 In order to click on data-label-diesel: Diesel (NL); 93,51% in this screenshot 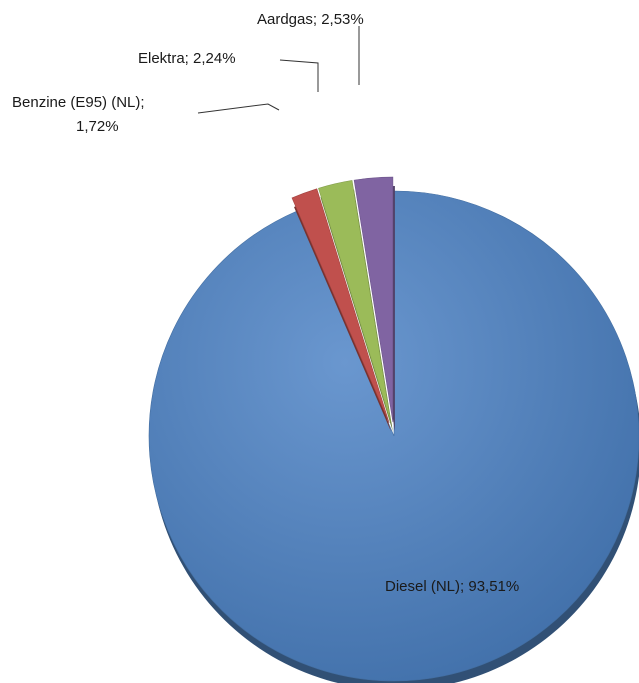, I will do `click(452, 586)`.